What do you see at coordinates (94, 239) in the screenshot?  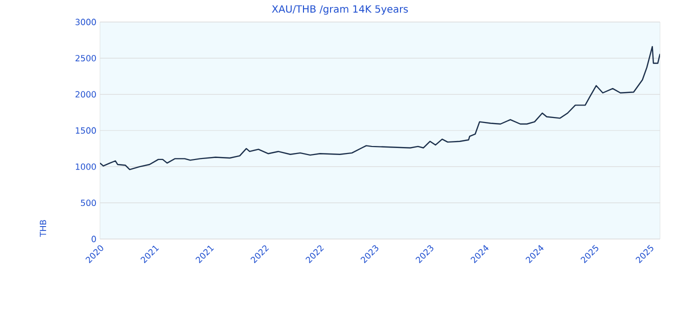 I see `y-tick-label: 0` at bounding box center [94, 239].